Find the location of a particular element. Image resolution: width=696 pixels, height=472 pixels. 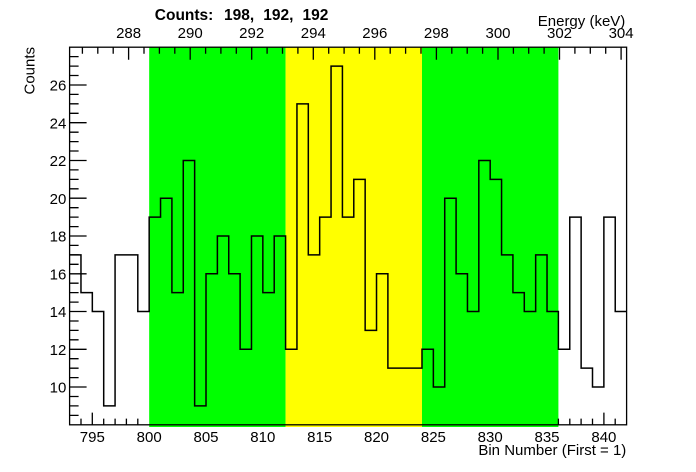

svg-text: Counts is located at coordinates (29, 71).